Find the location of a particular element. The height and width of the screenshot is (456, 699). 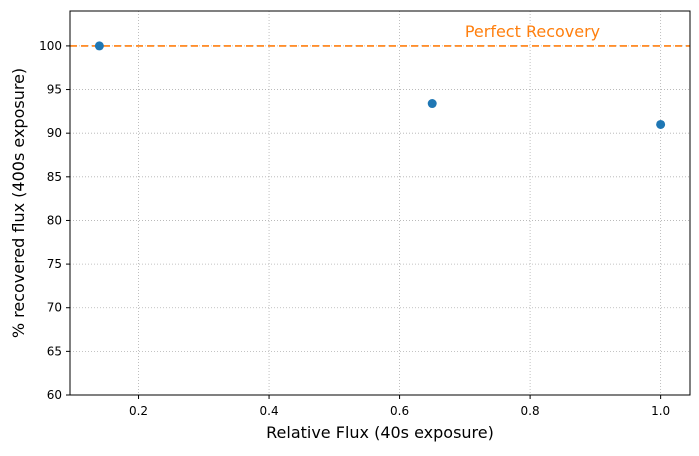

y-tick-label: 100 is located at coordinates (50, 46).